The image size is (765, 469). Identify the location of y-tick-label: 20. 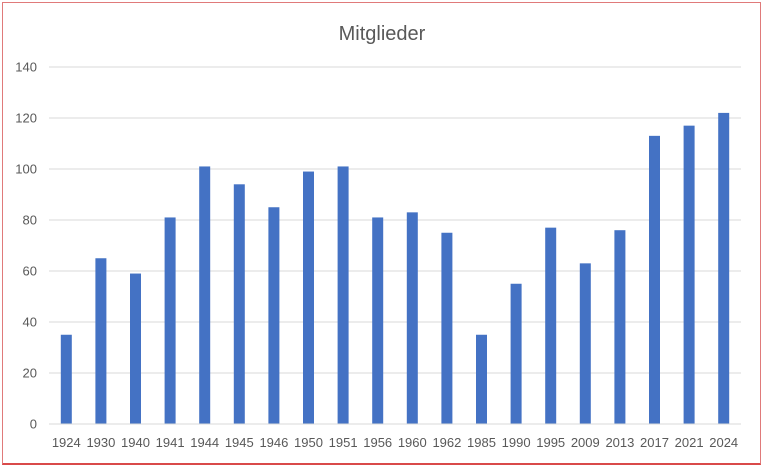
(30, 373).